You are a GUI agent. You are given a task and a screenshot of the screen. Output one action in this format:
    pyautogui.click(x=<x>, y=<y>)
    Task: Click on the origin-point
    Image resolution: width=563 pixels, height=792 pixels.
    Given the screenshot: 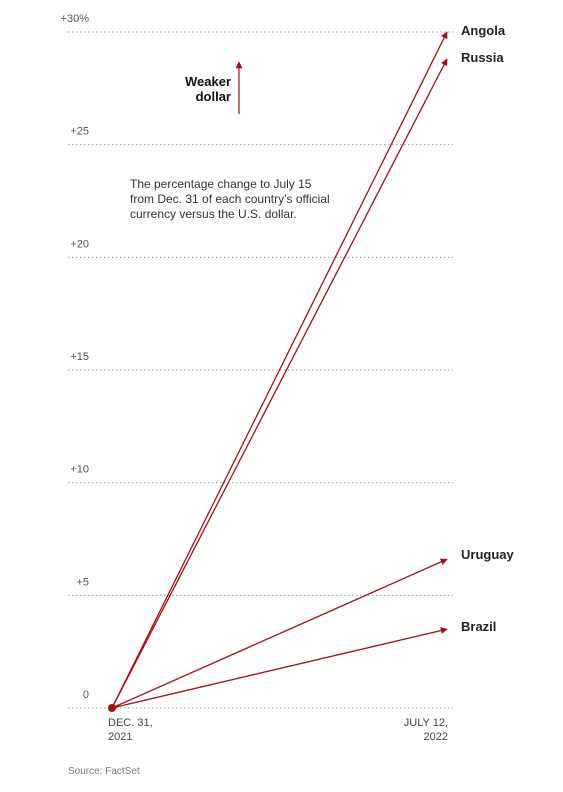 What is the action you would take?
    pyautogui.click(x=112, y=708)
    